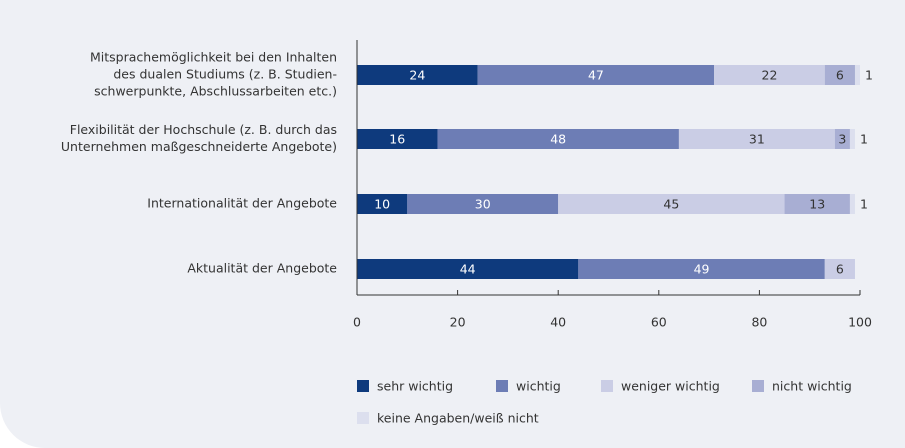 This screenshot has width=905, height=448. Describe the element at coordinates (357, 322) in the screenshot. I see `x-tick-label: 0` at that location.